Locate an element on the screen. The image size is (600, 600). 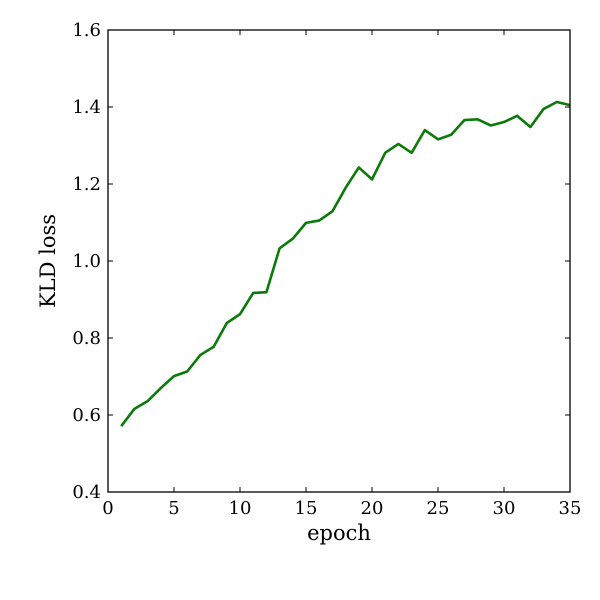
x-tick-label: 30 is located at coordinates (504, 508).